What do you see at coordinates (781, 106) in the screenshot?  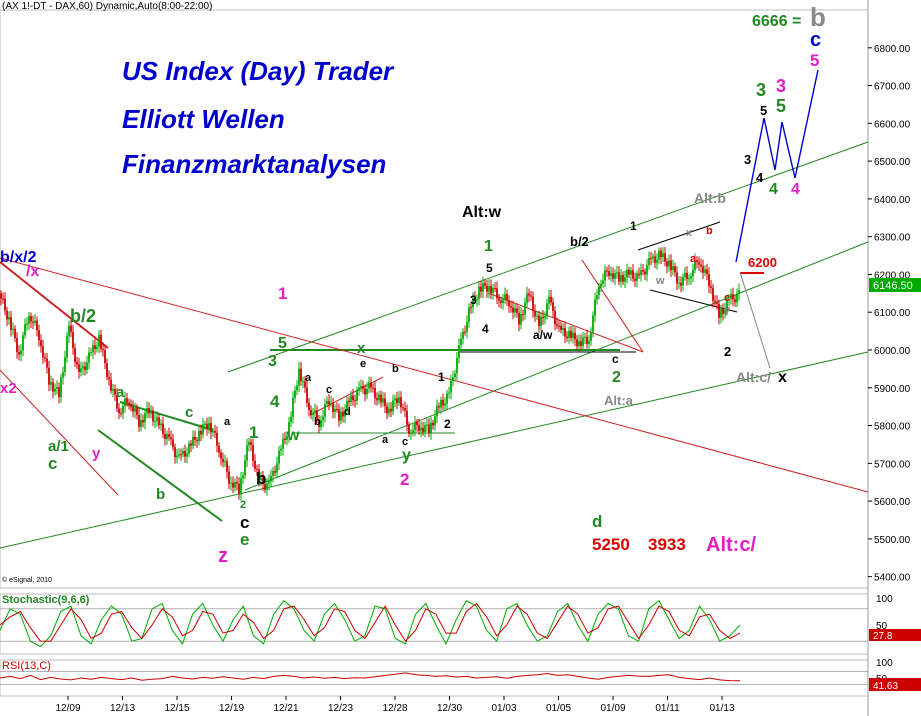 I see `wave-label: 5` at bounding box center [781, 106].